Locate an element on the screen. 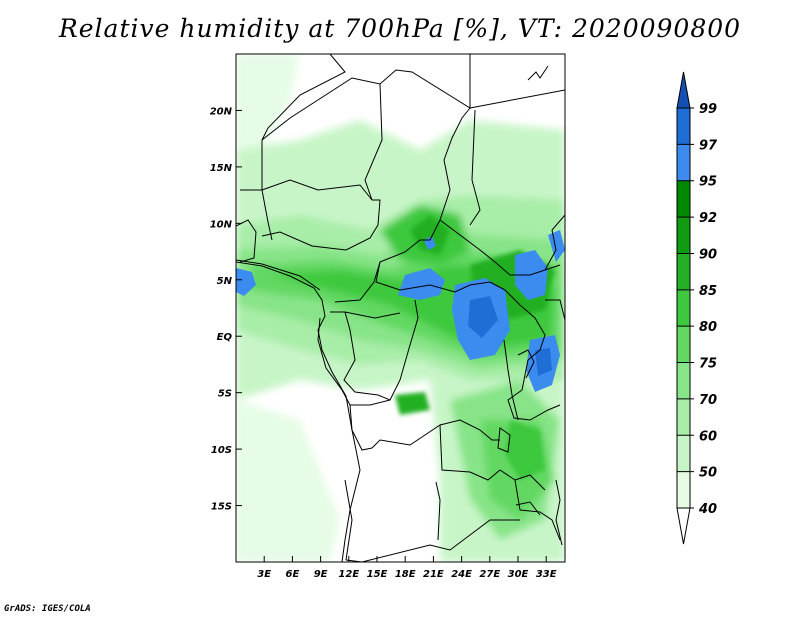 The width and height of the screenshot is (800, 618). lon-tick-label: 9E is located at coordinates (321, 574).